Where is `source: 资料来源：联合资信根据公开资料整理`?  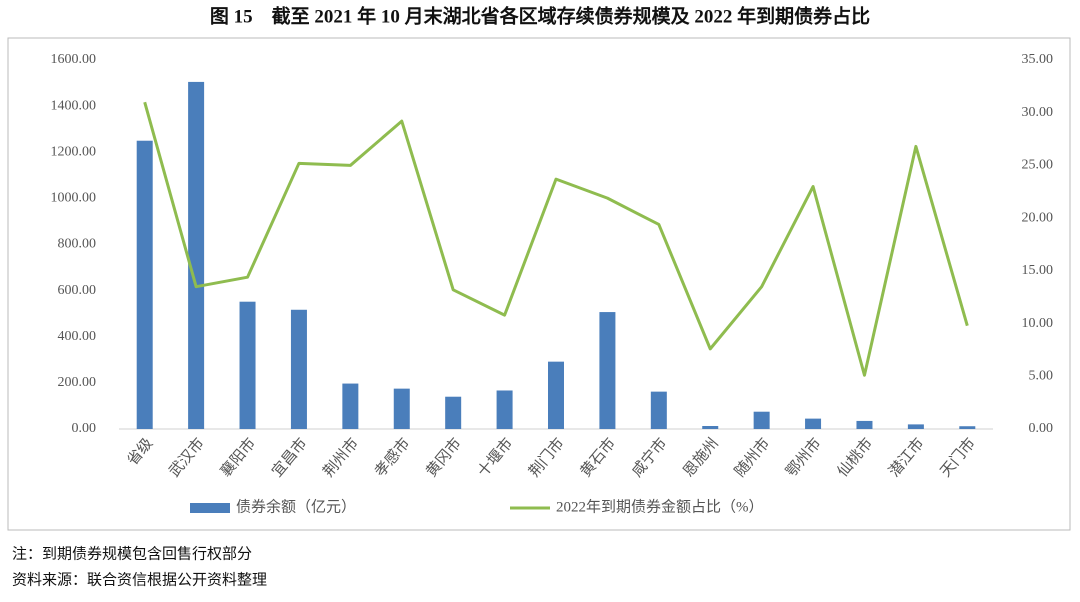
source: 资料来源：联合资信根据公开资料整理 is located at coordinates (139, 579).